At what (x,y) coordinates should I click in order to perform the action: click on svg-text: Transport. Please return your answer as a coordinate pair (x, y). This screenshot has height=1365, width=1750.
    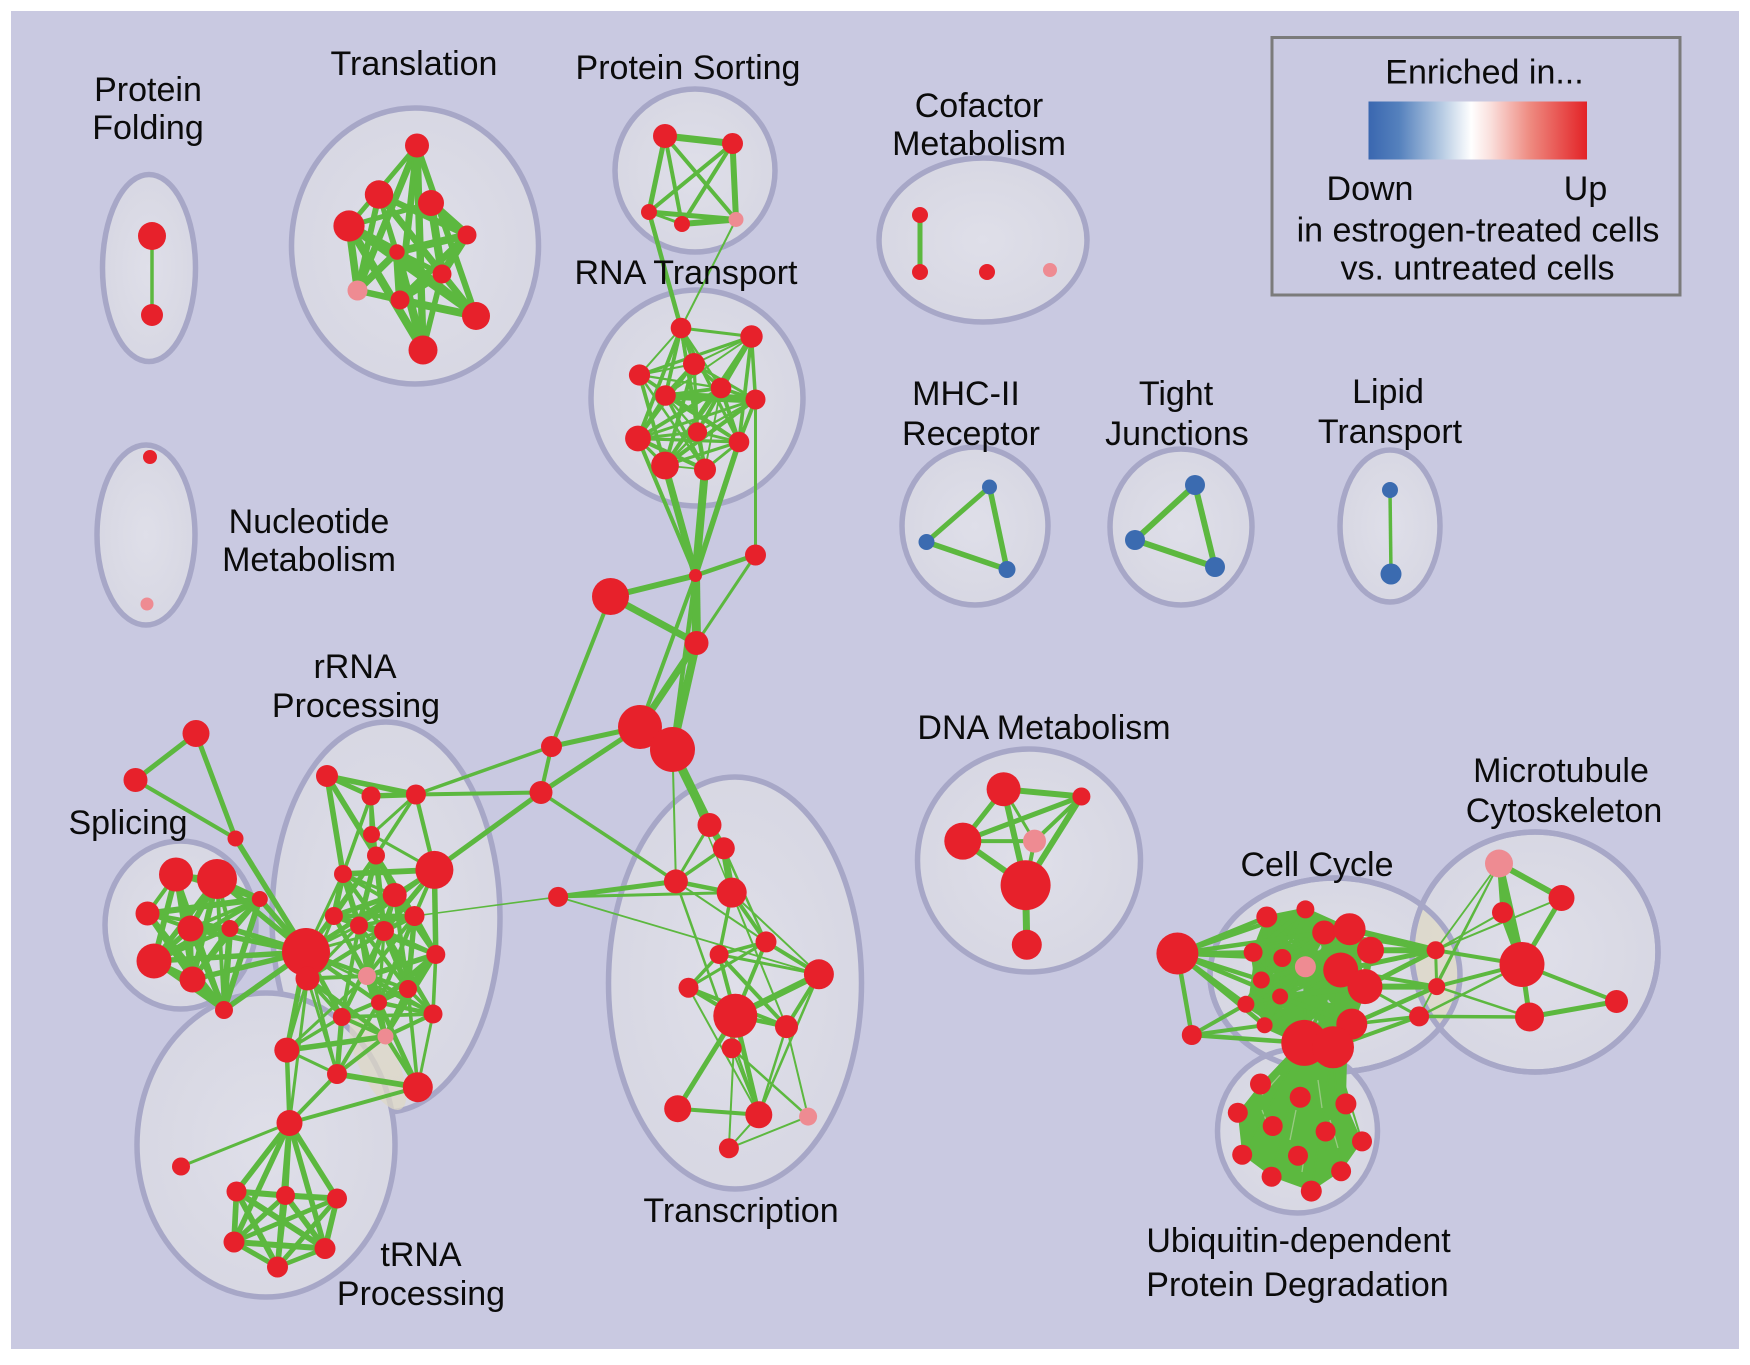
    Looking at the image, I should click on (1390, 432).